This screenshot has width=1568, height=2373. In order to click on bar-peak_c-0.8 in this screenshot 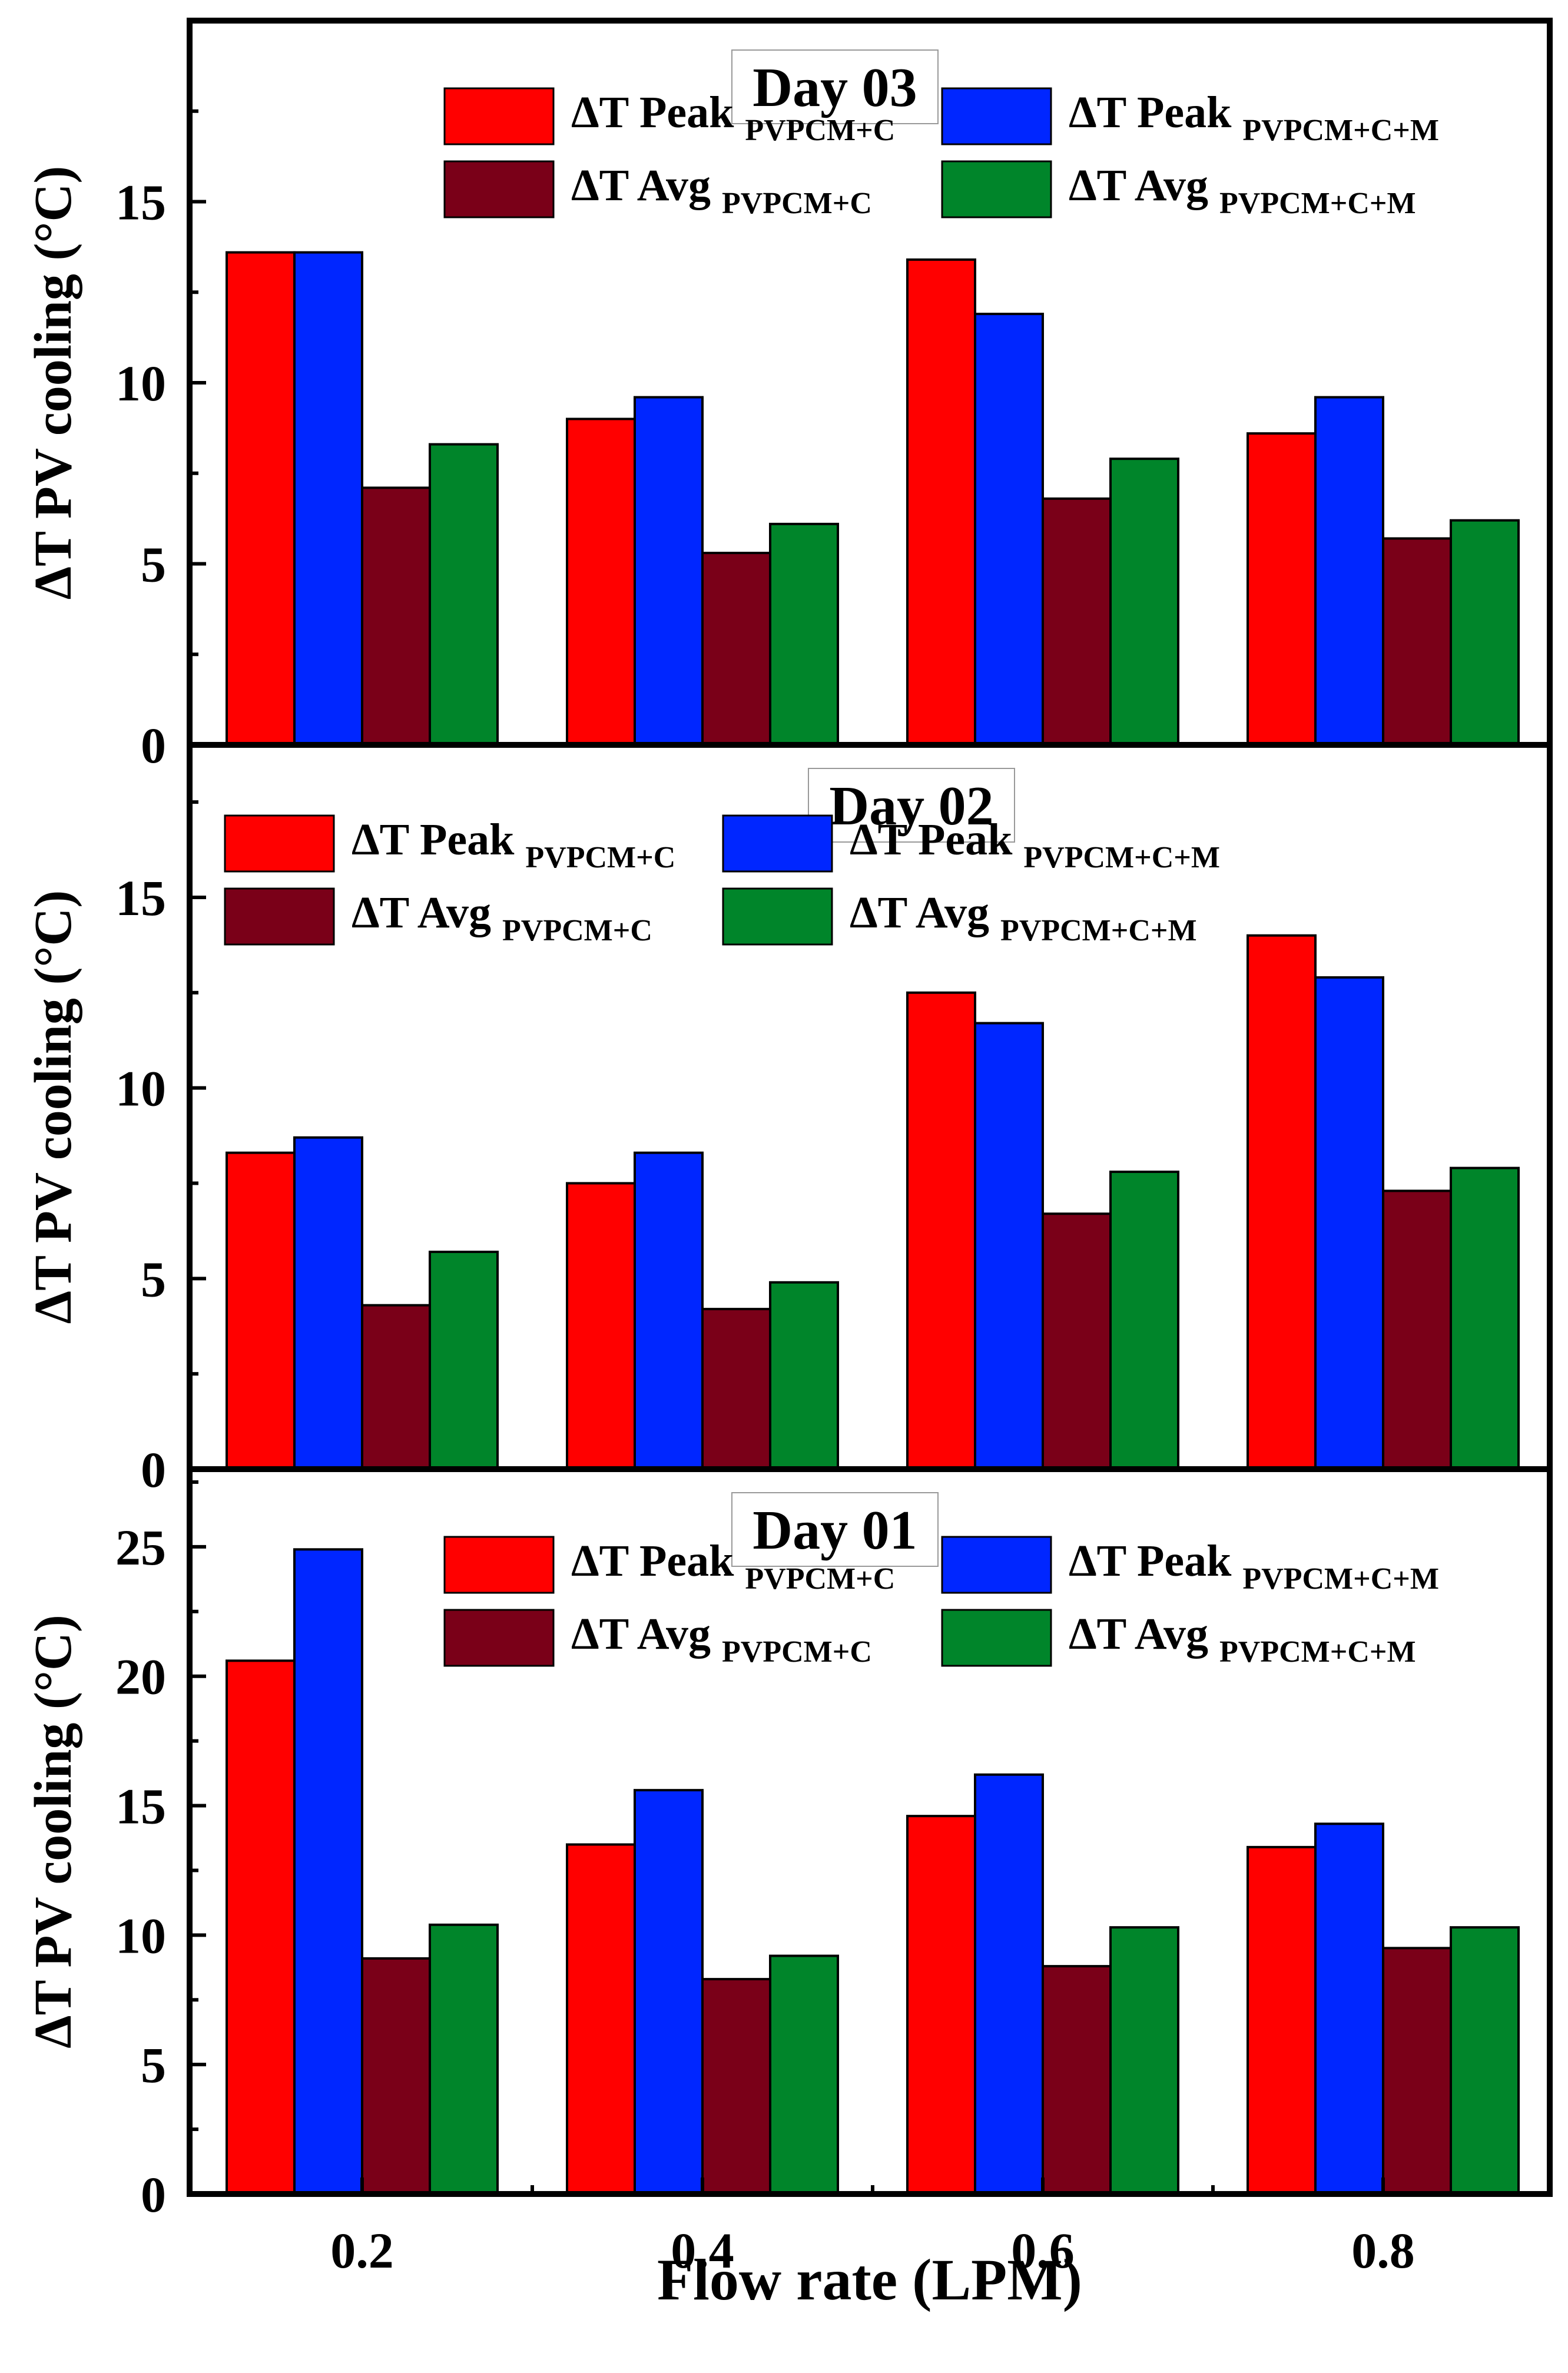, I will do `click(1282, 589)`.